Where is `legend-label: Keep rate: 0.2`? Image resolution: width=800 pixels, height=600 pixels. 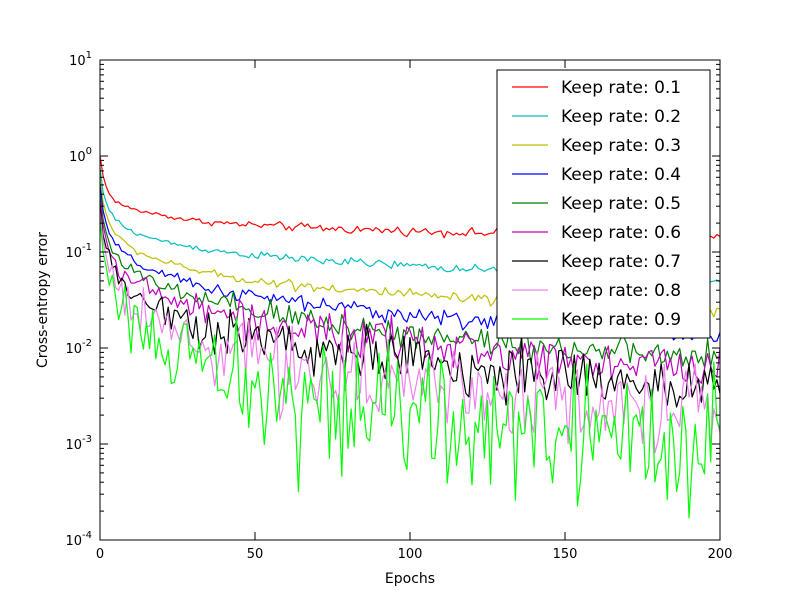 legend-label: Keep rate: 0.2 is located at coordinates (621, 117).